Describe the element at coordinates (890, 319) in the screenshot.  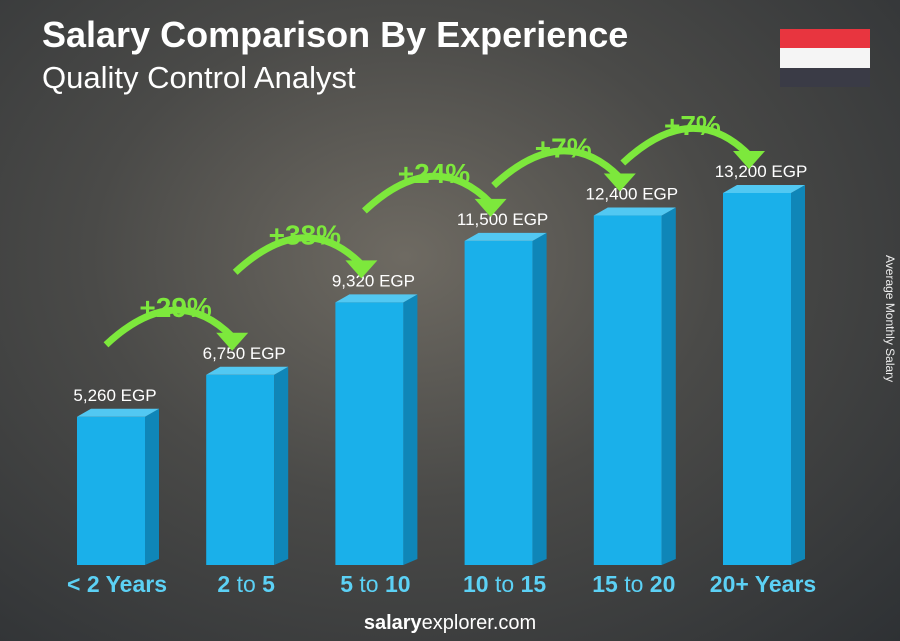
I see `y-axis-label: Average Monthly Salary` at that location.